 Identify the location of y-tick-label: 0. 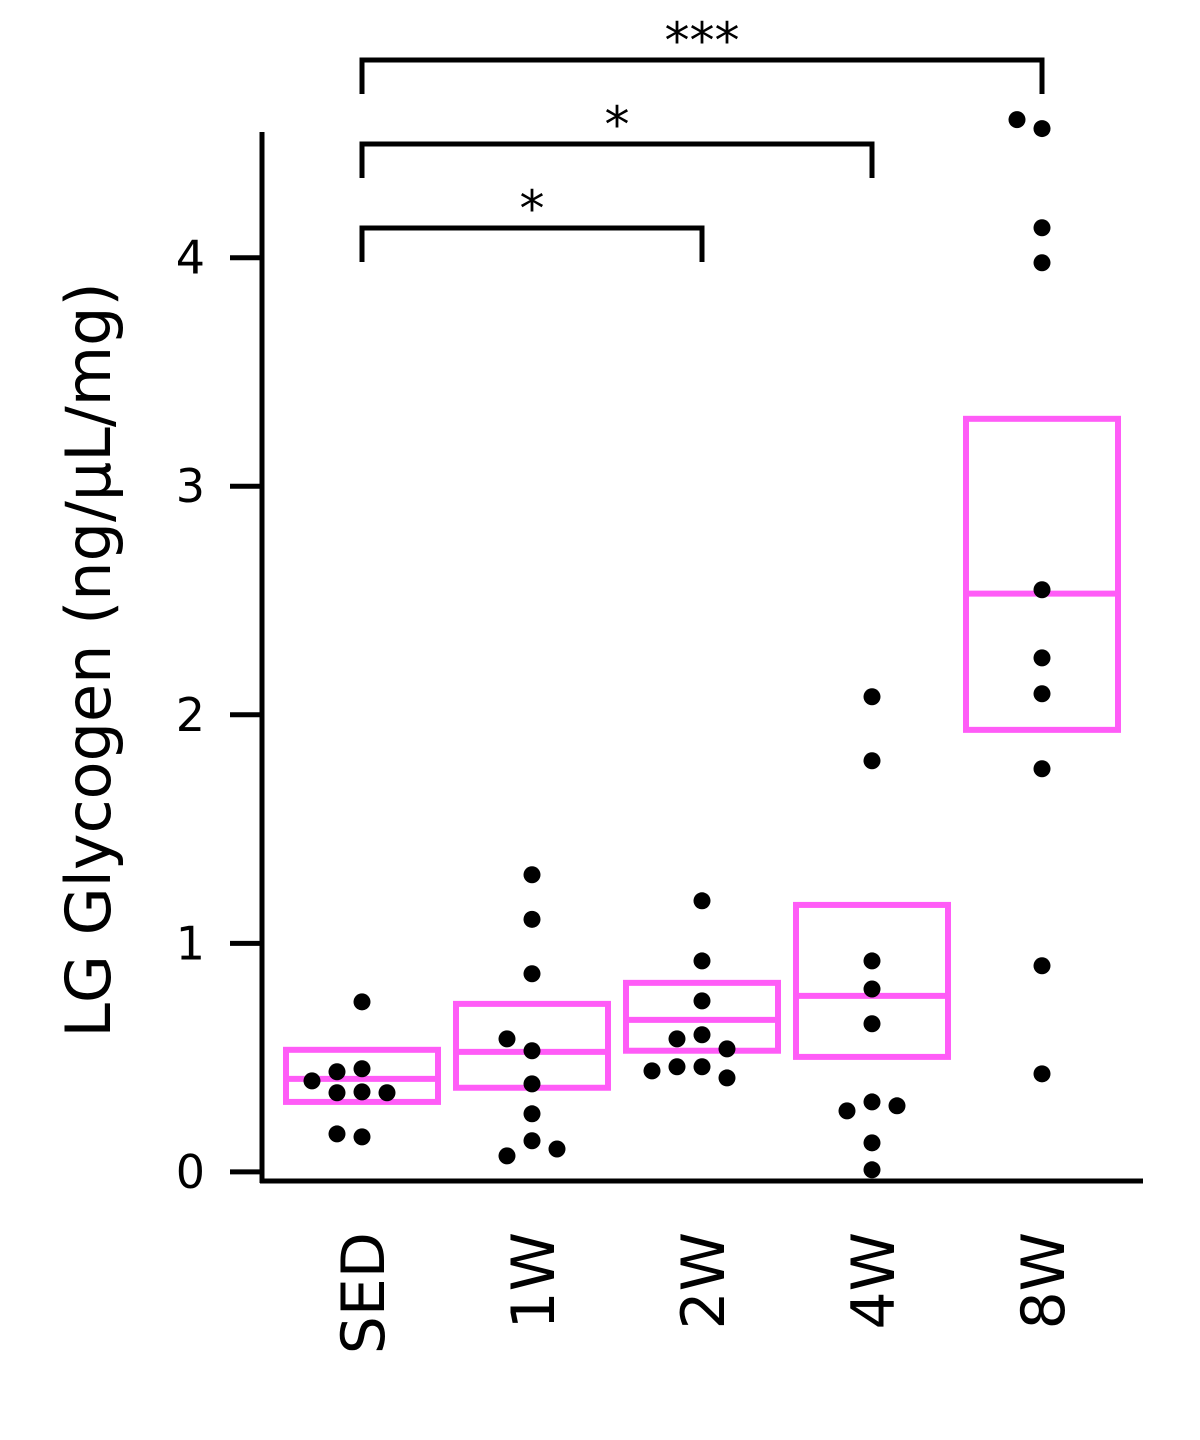
(190, 1172).